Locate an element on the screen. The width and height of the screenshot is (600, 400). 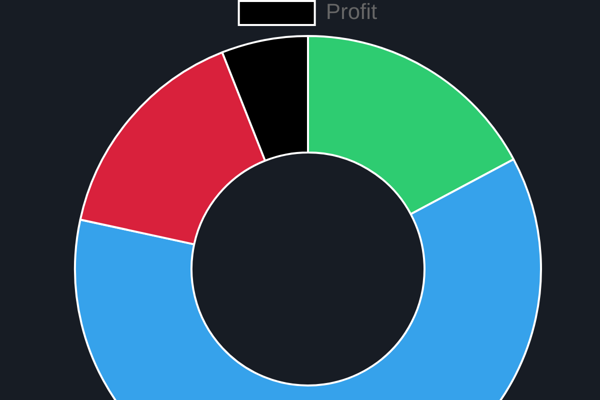
legend-label: Profit is located at coordinates (352, 12).